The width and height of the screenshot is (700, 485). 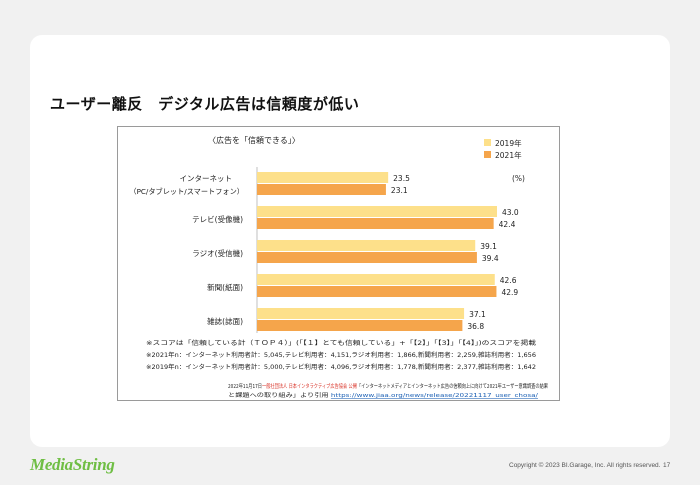 I want to click on bar-value-label: 39.4, so click(x=490, y=258).